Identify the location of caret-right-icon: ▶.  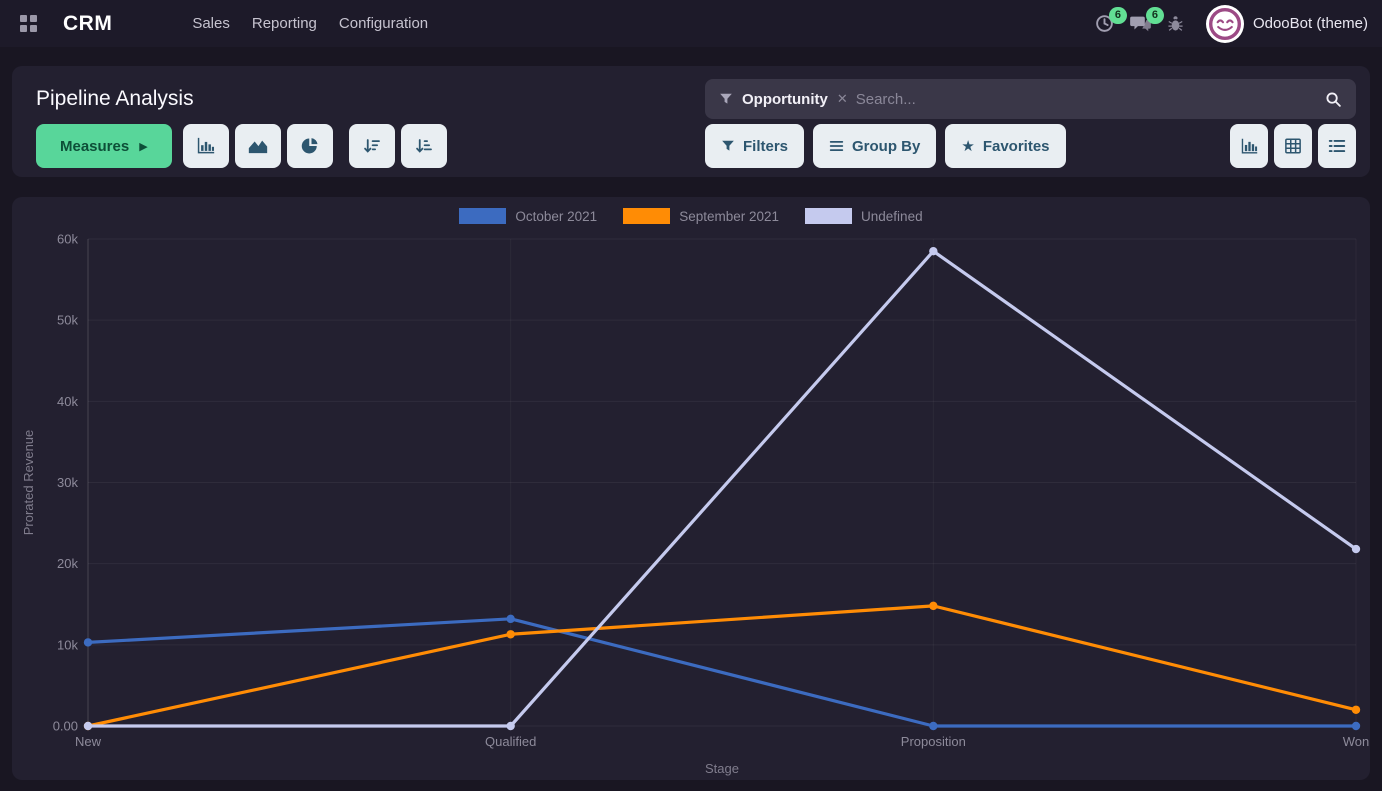
(143, 146).